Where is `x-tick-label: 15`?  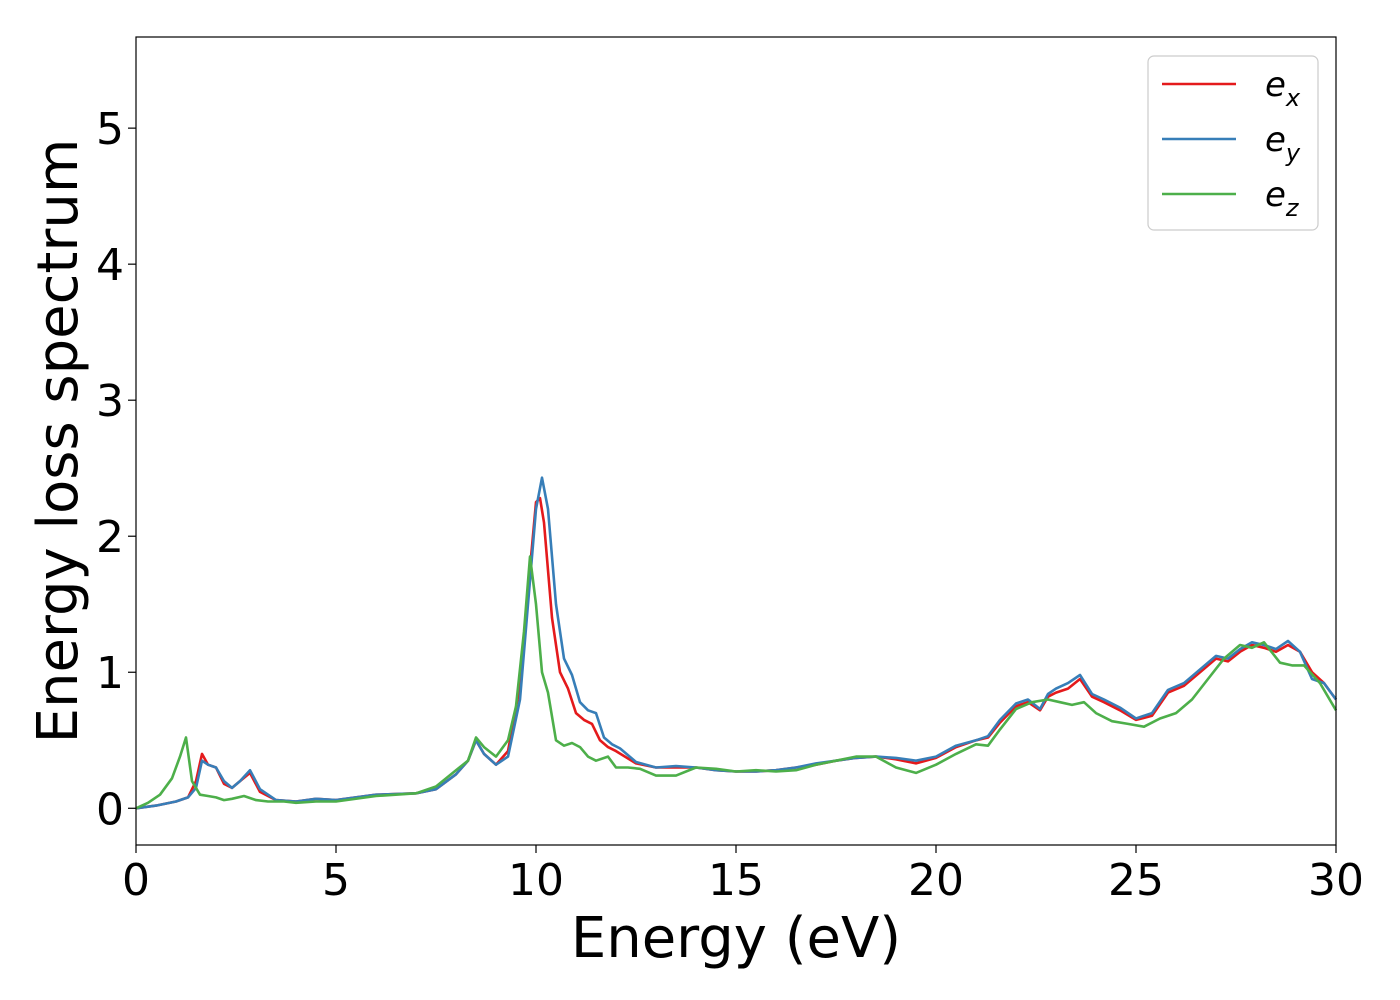
x-tick-label: 15 is located at coordinates (736, 880).